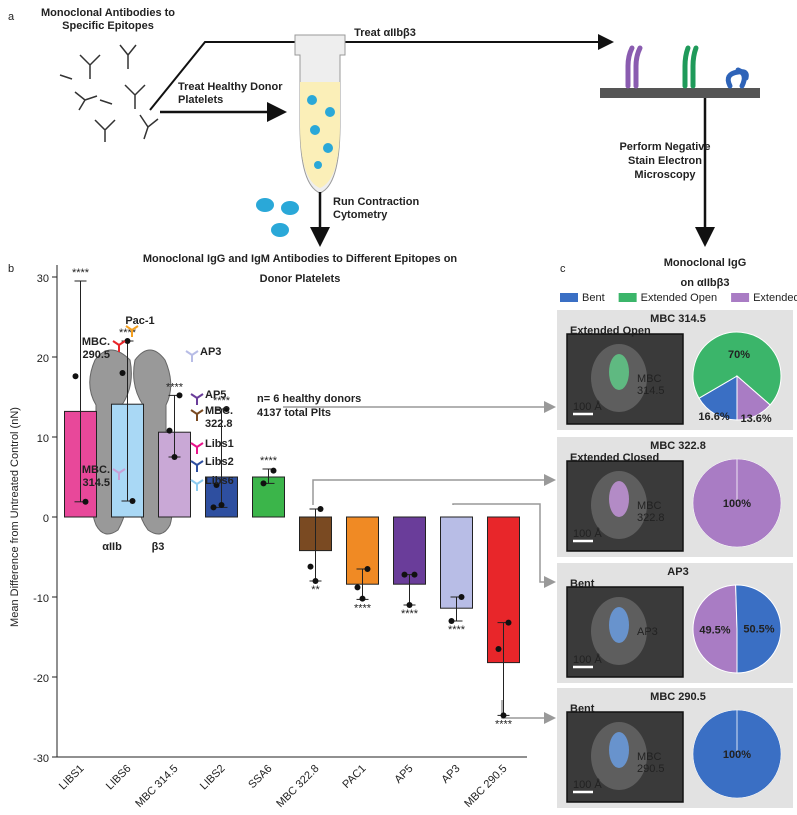  Describe the element at coordinates (739, 355) in the screenshot. I see `pie-value-label: 70%` at that location.